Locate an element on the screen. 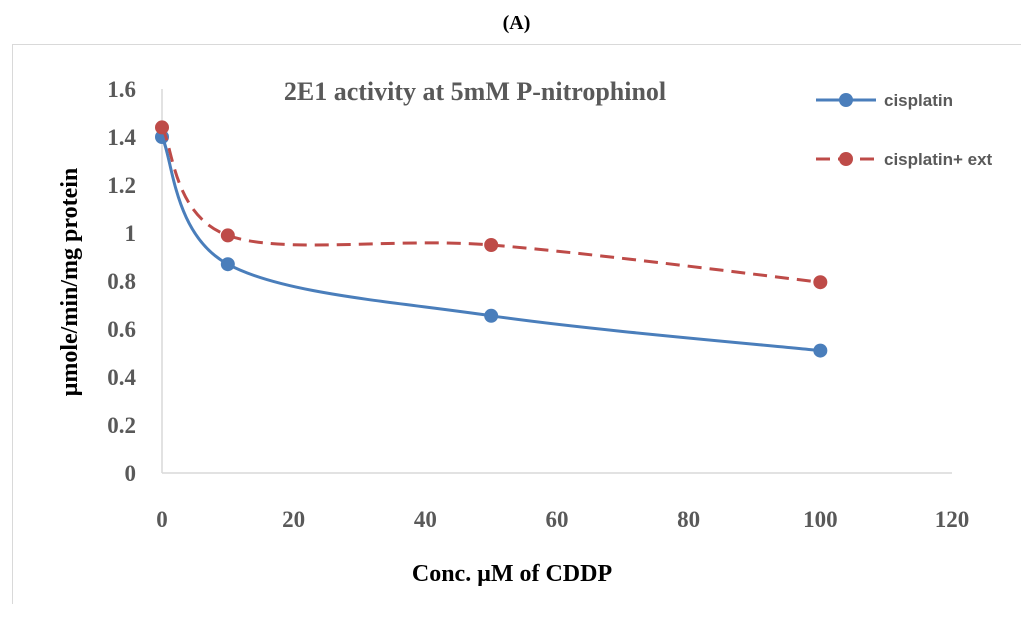 Image resolution: width=1033 pixels, height=617 pixels. x-tick-label: 40 is located at coordinates (425, 519).